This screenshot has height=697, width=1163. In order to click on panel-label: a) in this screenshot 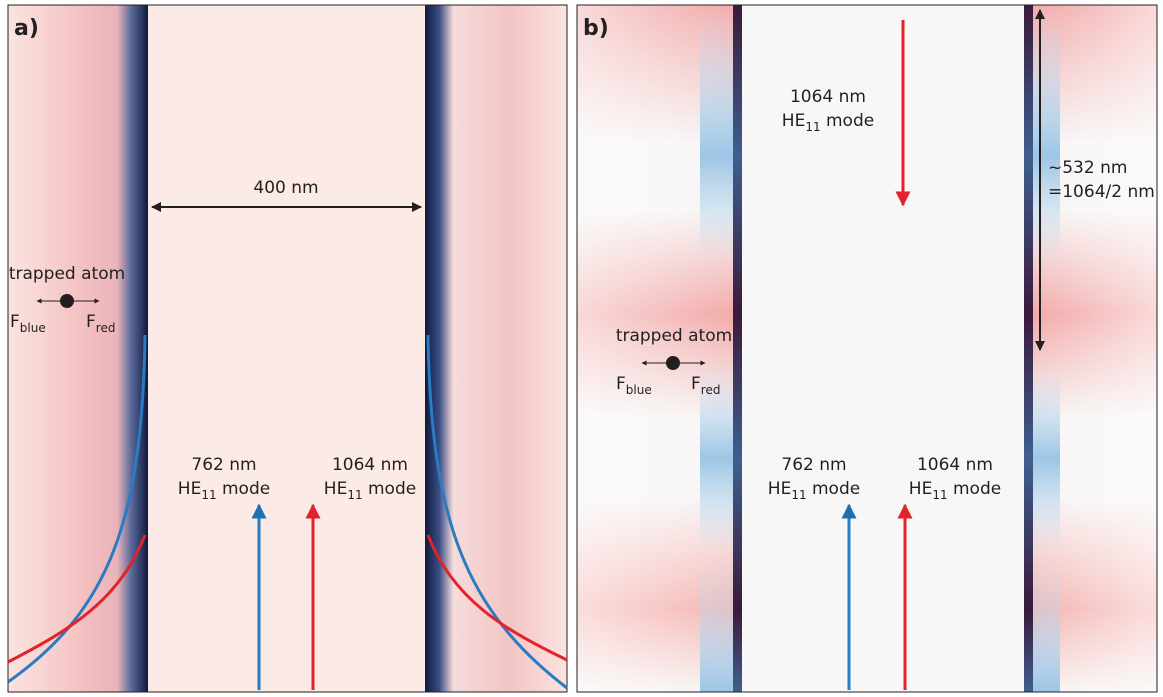, I will do `click(26, 28)`.